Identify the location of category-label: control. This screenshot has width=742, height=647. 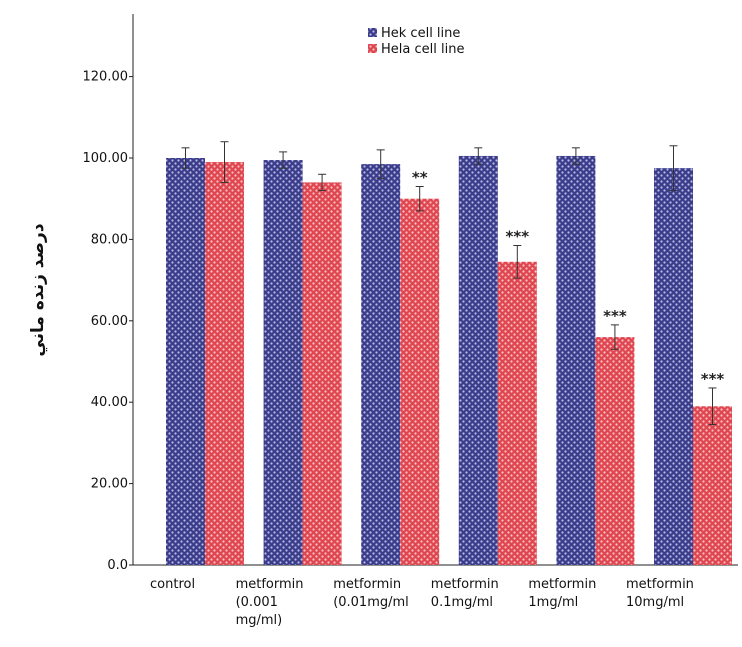
(172, 584).